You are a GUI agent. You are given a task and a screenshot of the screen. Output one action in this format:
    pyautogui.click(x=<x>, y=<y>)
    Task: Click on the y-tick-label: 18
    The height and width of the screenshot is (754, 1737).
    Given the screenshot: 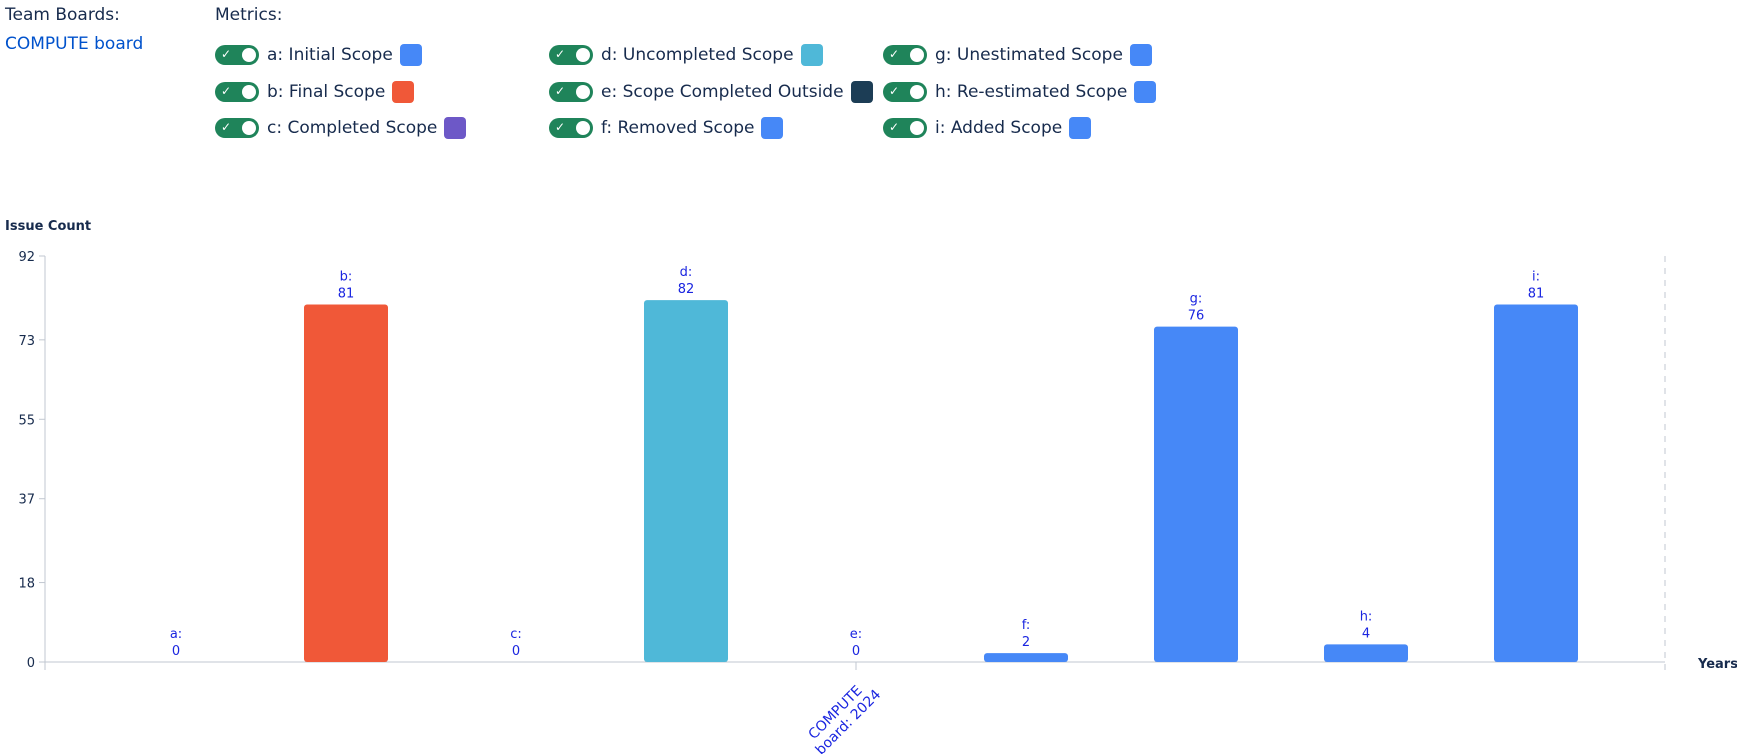 What is the action you would take?
    pyautogui.click(x=26, y=584)
    